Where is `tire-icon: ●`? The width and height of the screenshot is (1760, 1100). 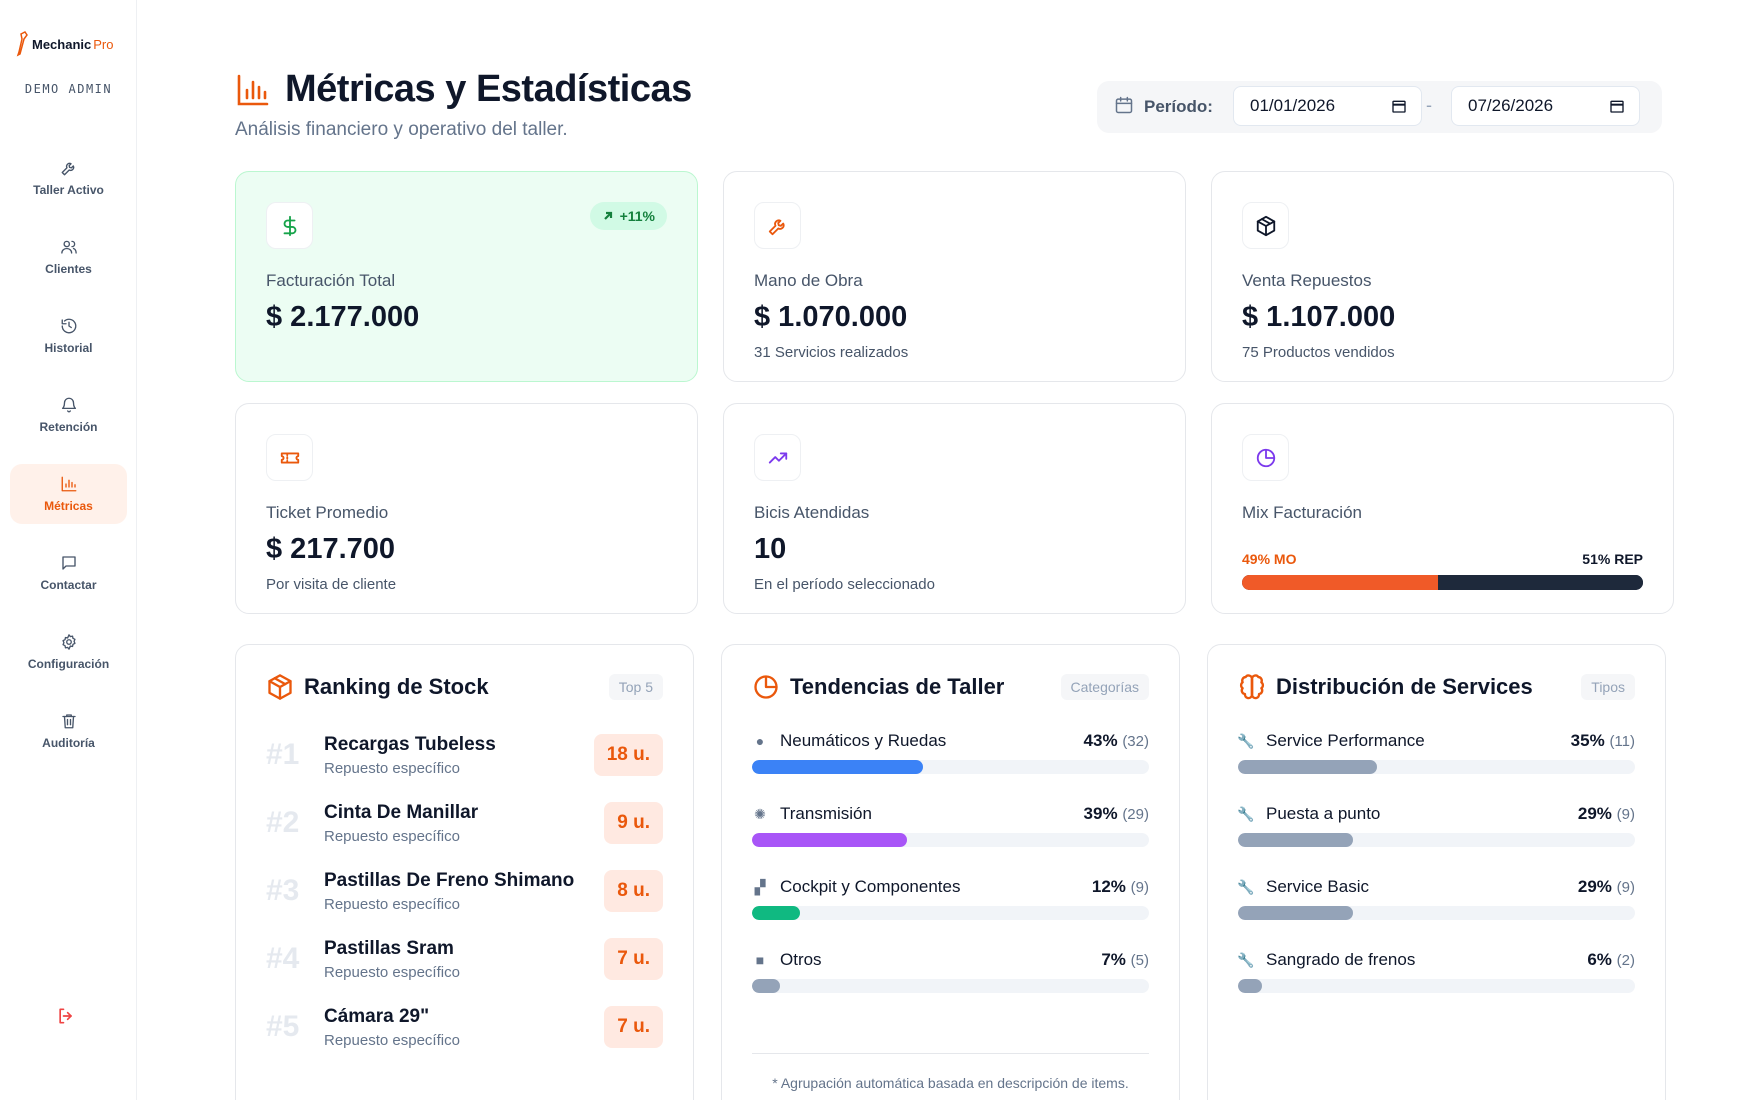 tire-icon: ● is located at coordinates (760, 741).